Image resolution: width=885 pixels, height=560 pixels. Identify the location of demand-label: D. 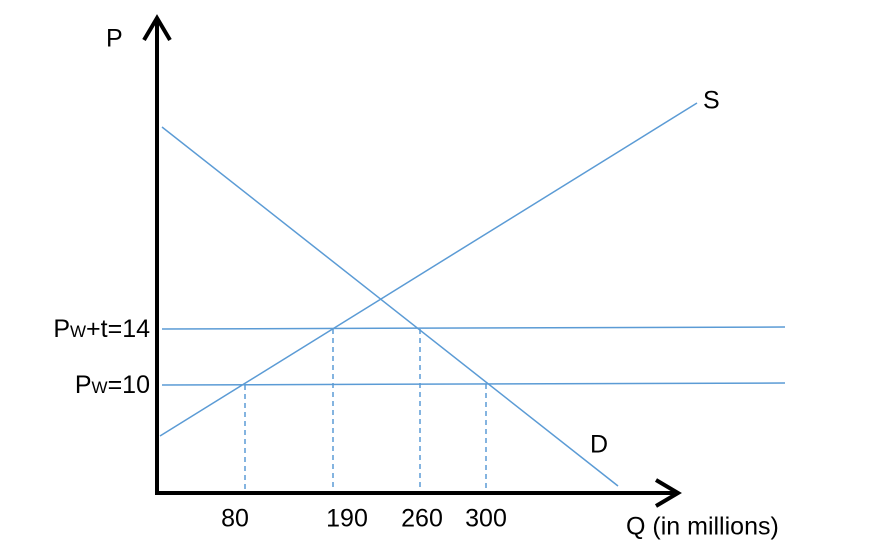
(599, 445).